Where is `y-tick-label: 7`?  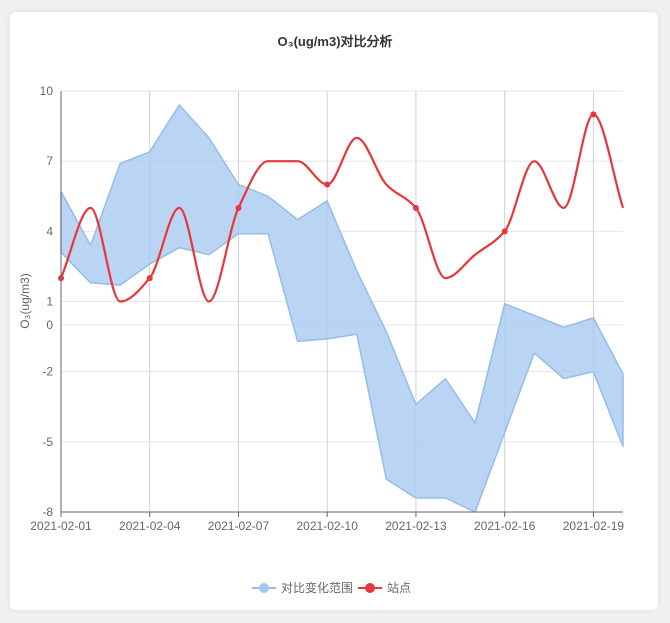 y-tick-label: 7 is located at coordinates (49, 161).